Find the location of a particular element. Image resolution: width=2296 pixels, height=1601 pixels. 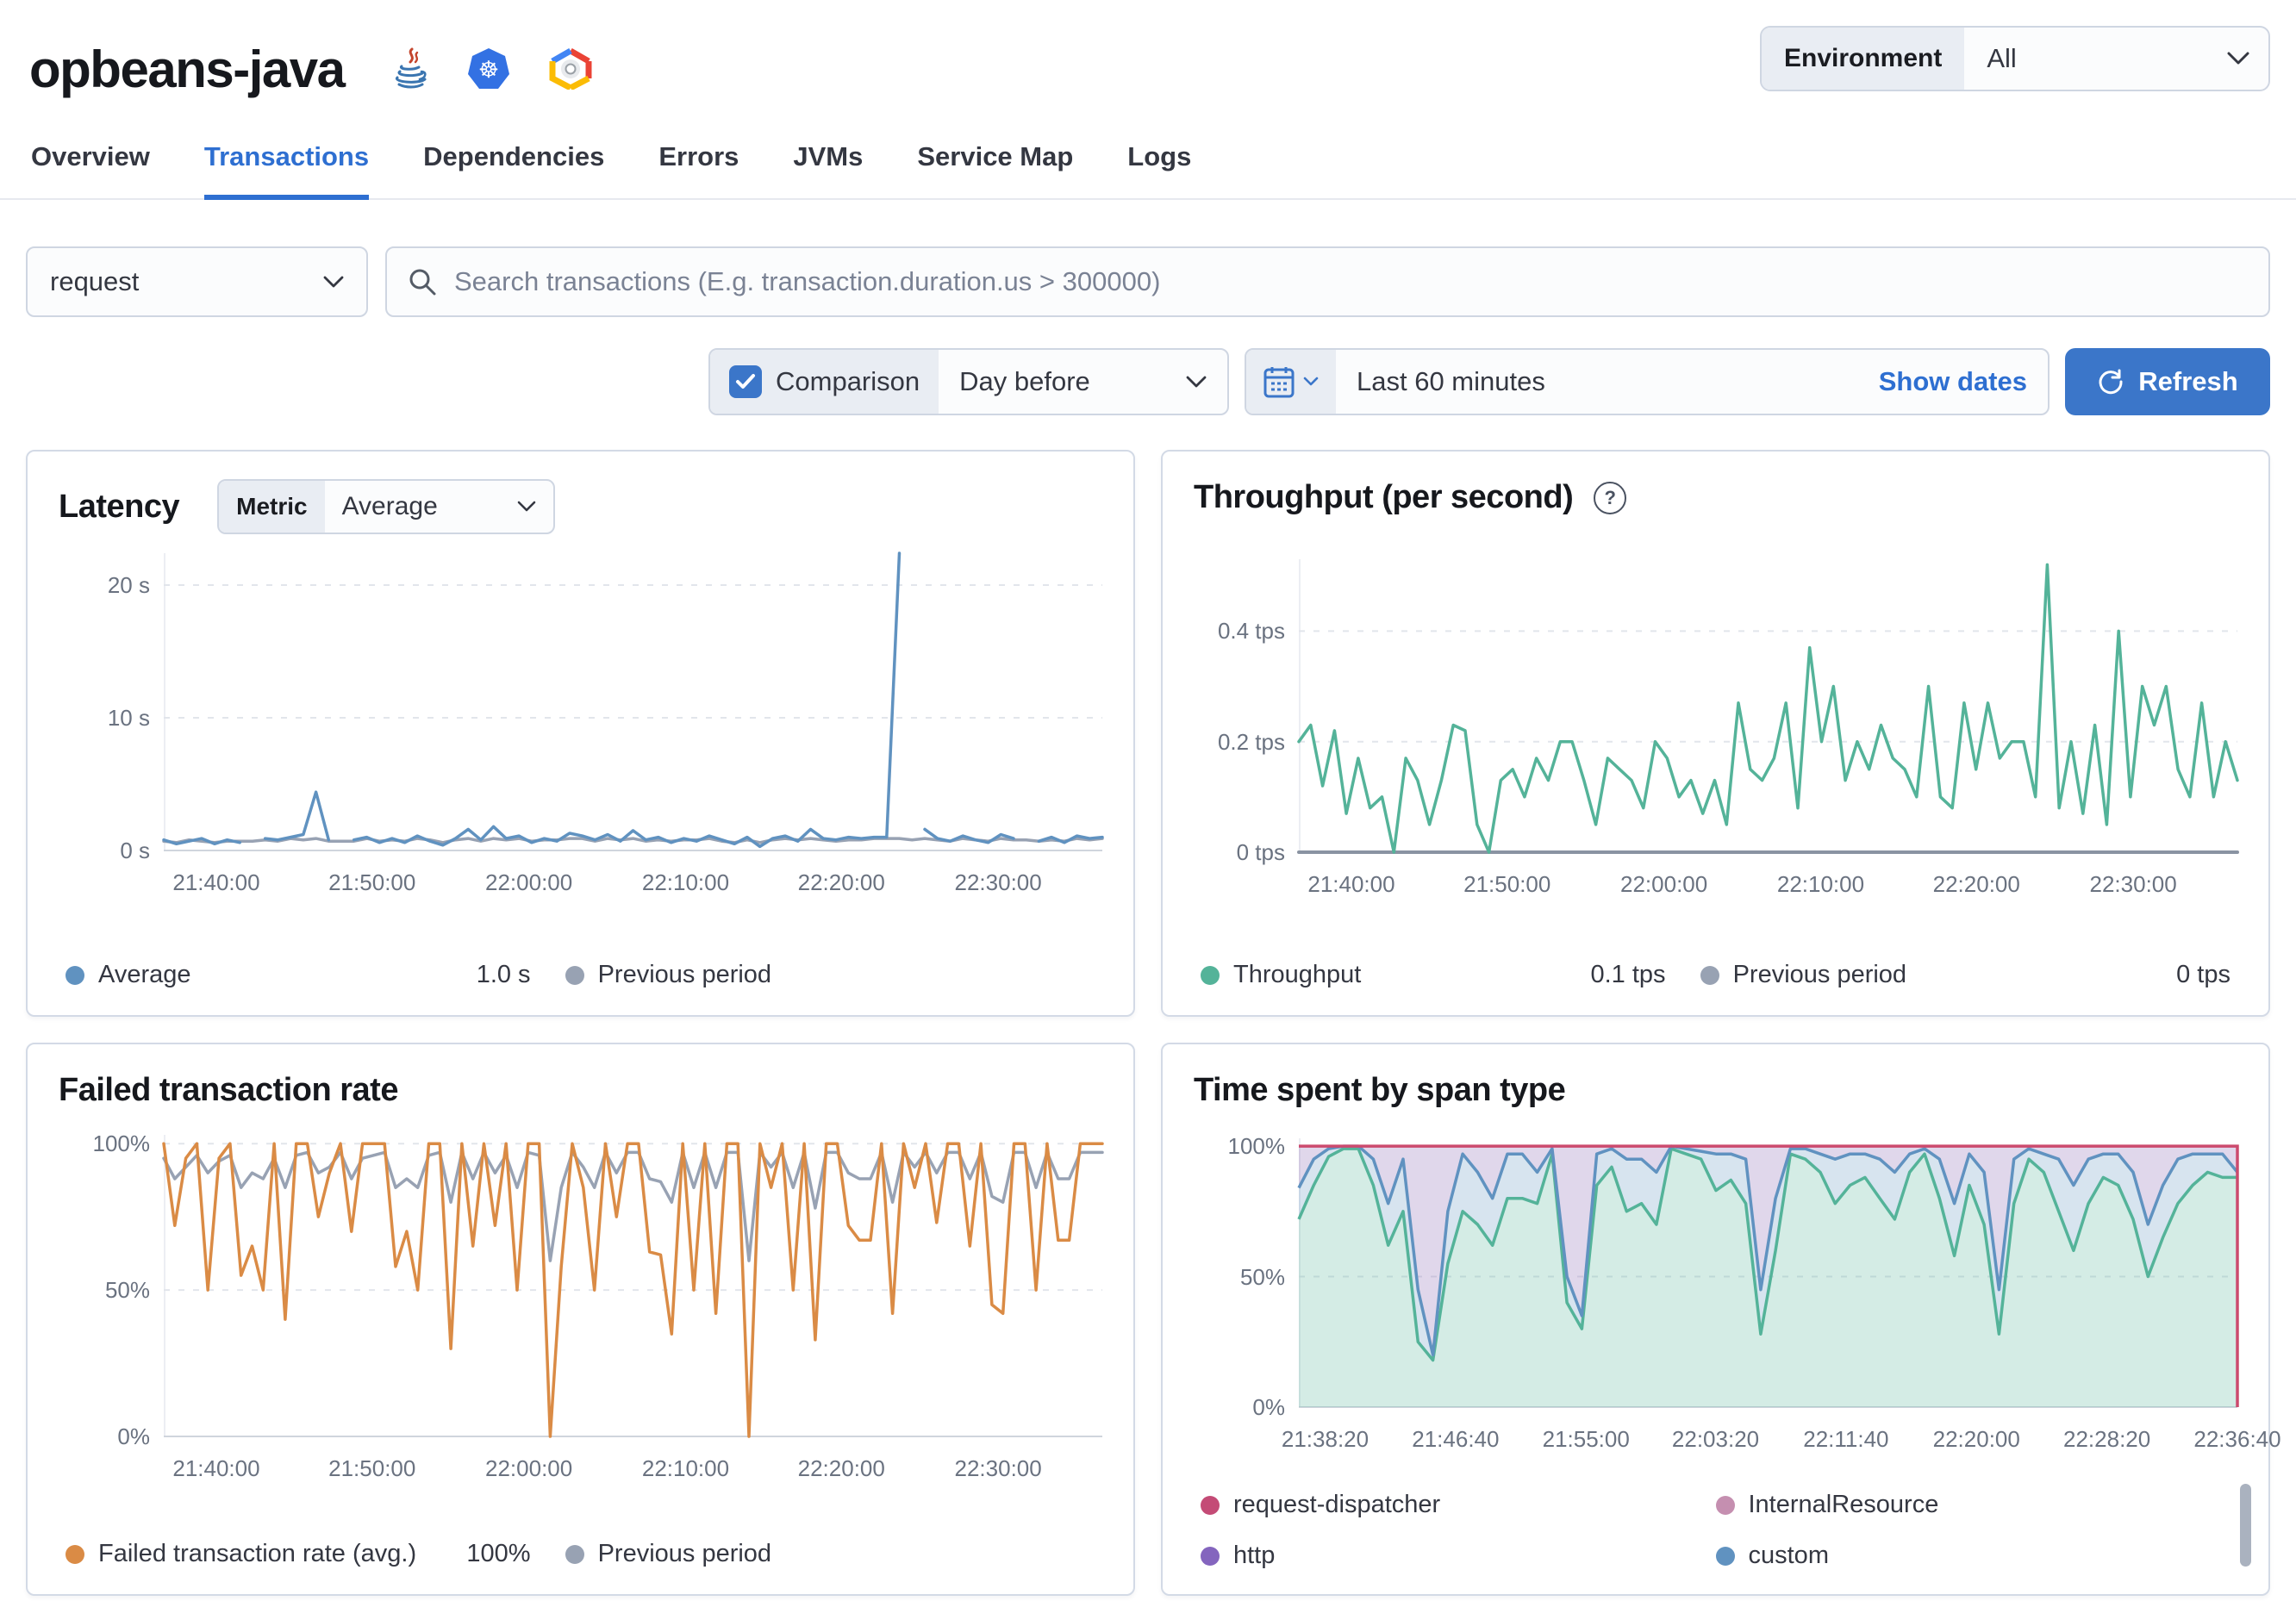

failed-rate-card-title: Failed transaction rate is located at coordinates (228, 1090).